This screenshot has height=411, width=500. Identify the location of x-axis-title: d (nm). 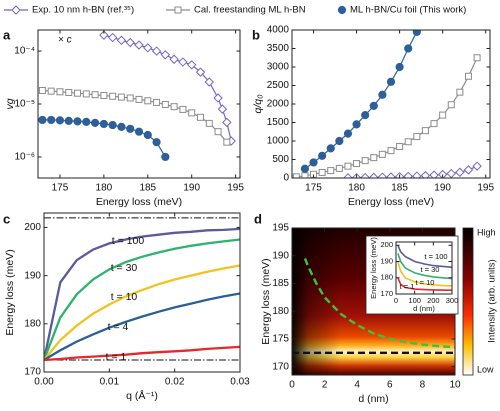
(373, 399).